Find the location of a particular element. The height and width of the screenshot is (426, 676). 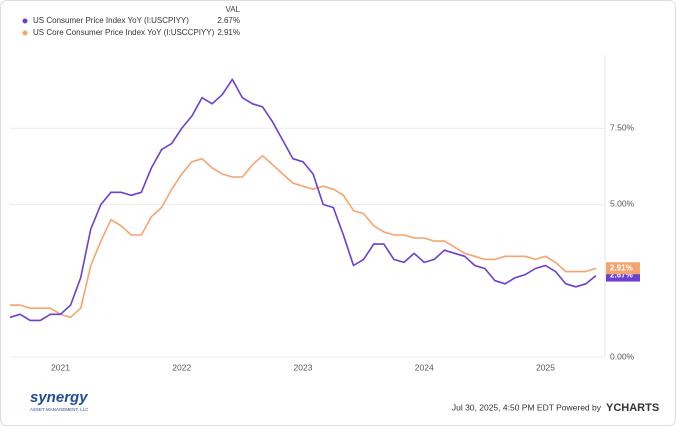

footer: Jul 30, 2025, 4:50 PM EDT Powered by is located at coordinates (527, 407).